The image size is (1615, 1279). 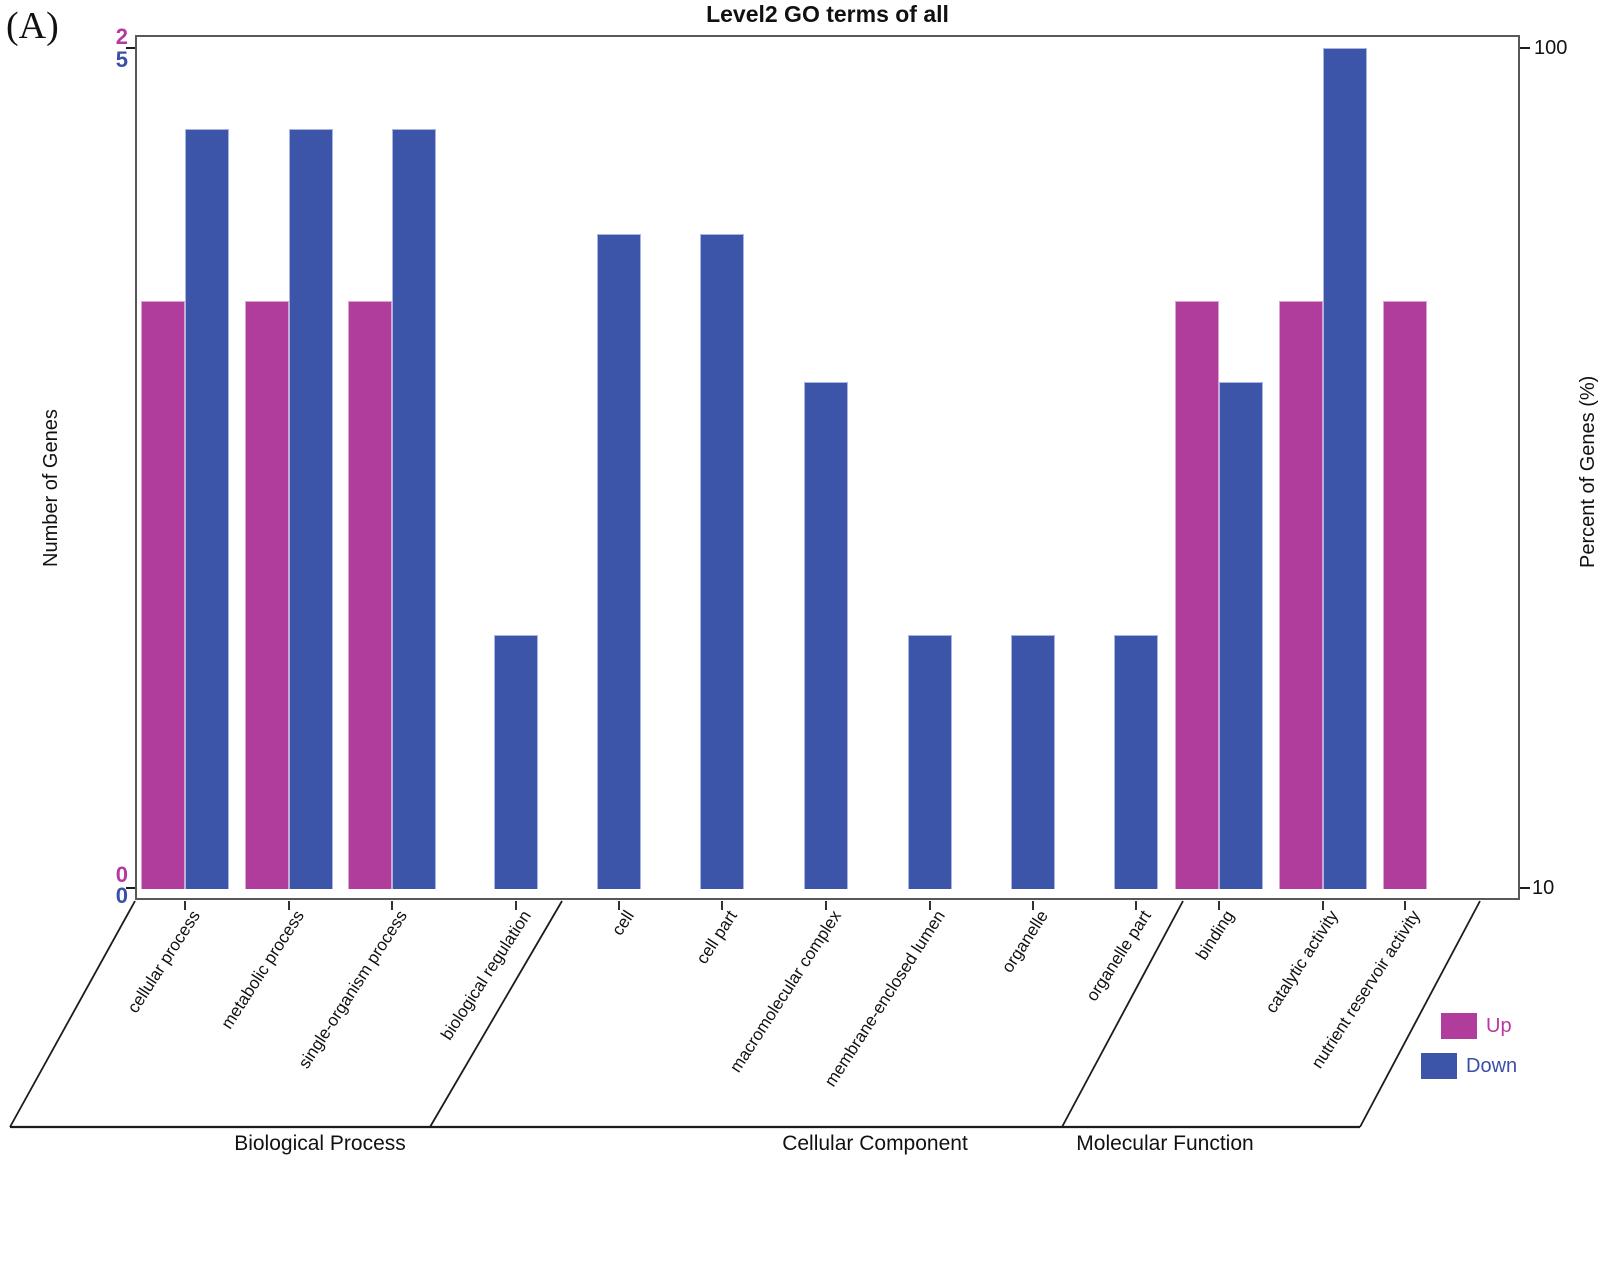 What do you see at coordinates (207, 509) in the screenshot?
I see `bar-down-cellular-process` at bounding box center [207, 509].